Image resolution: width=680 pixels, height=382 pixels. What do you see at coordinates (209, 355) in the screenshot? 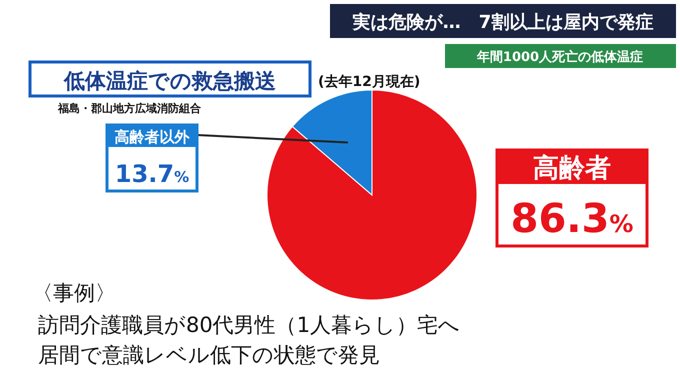
I see `text: 居間で意識レベル低下の状態で発見` at bounding box center [209, 355].